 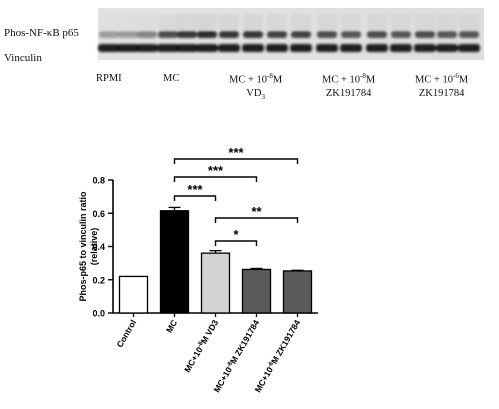 I want to click on x-tick-label: MC+10-8M VD3, so click(x=201, y=346).